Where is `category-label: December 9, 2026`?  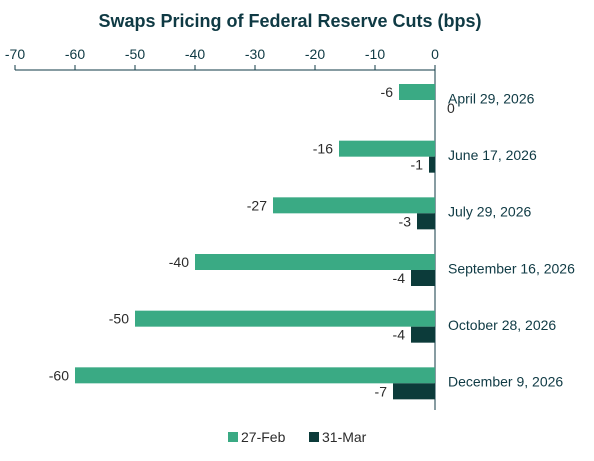
category-label: December 9, 2026 is located at coordinates (505, 382).